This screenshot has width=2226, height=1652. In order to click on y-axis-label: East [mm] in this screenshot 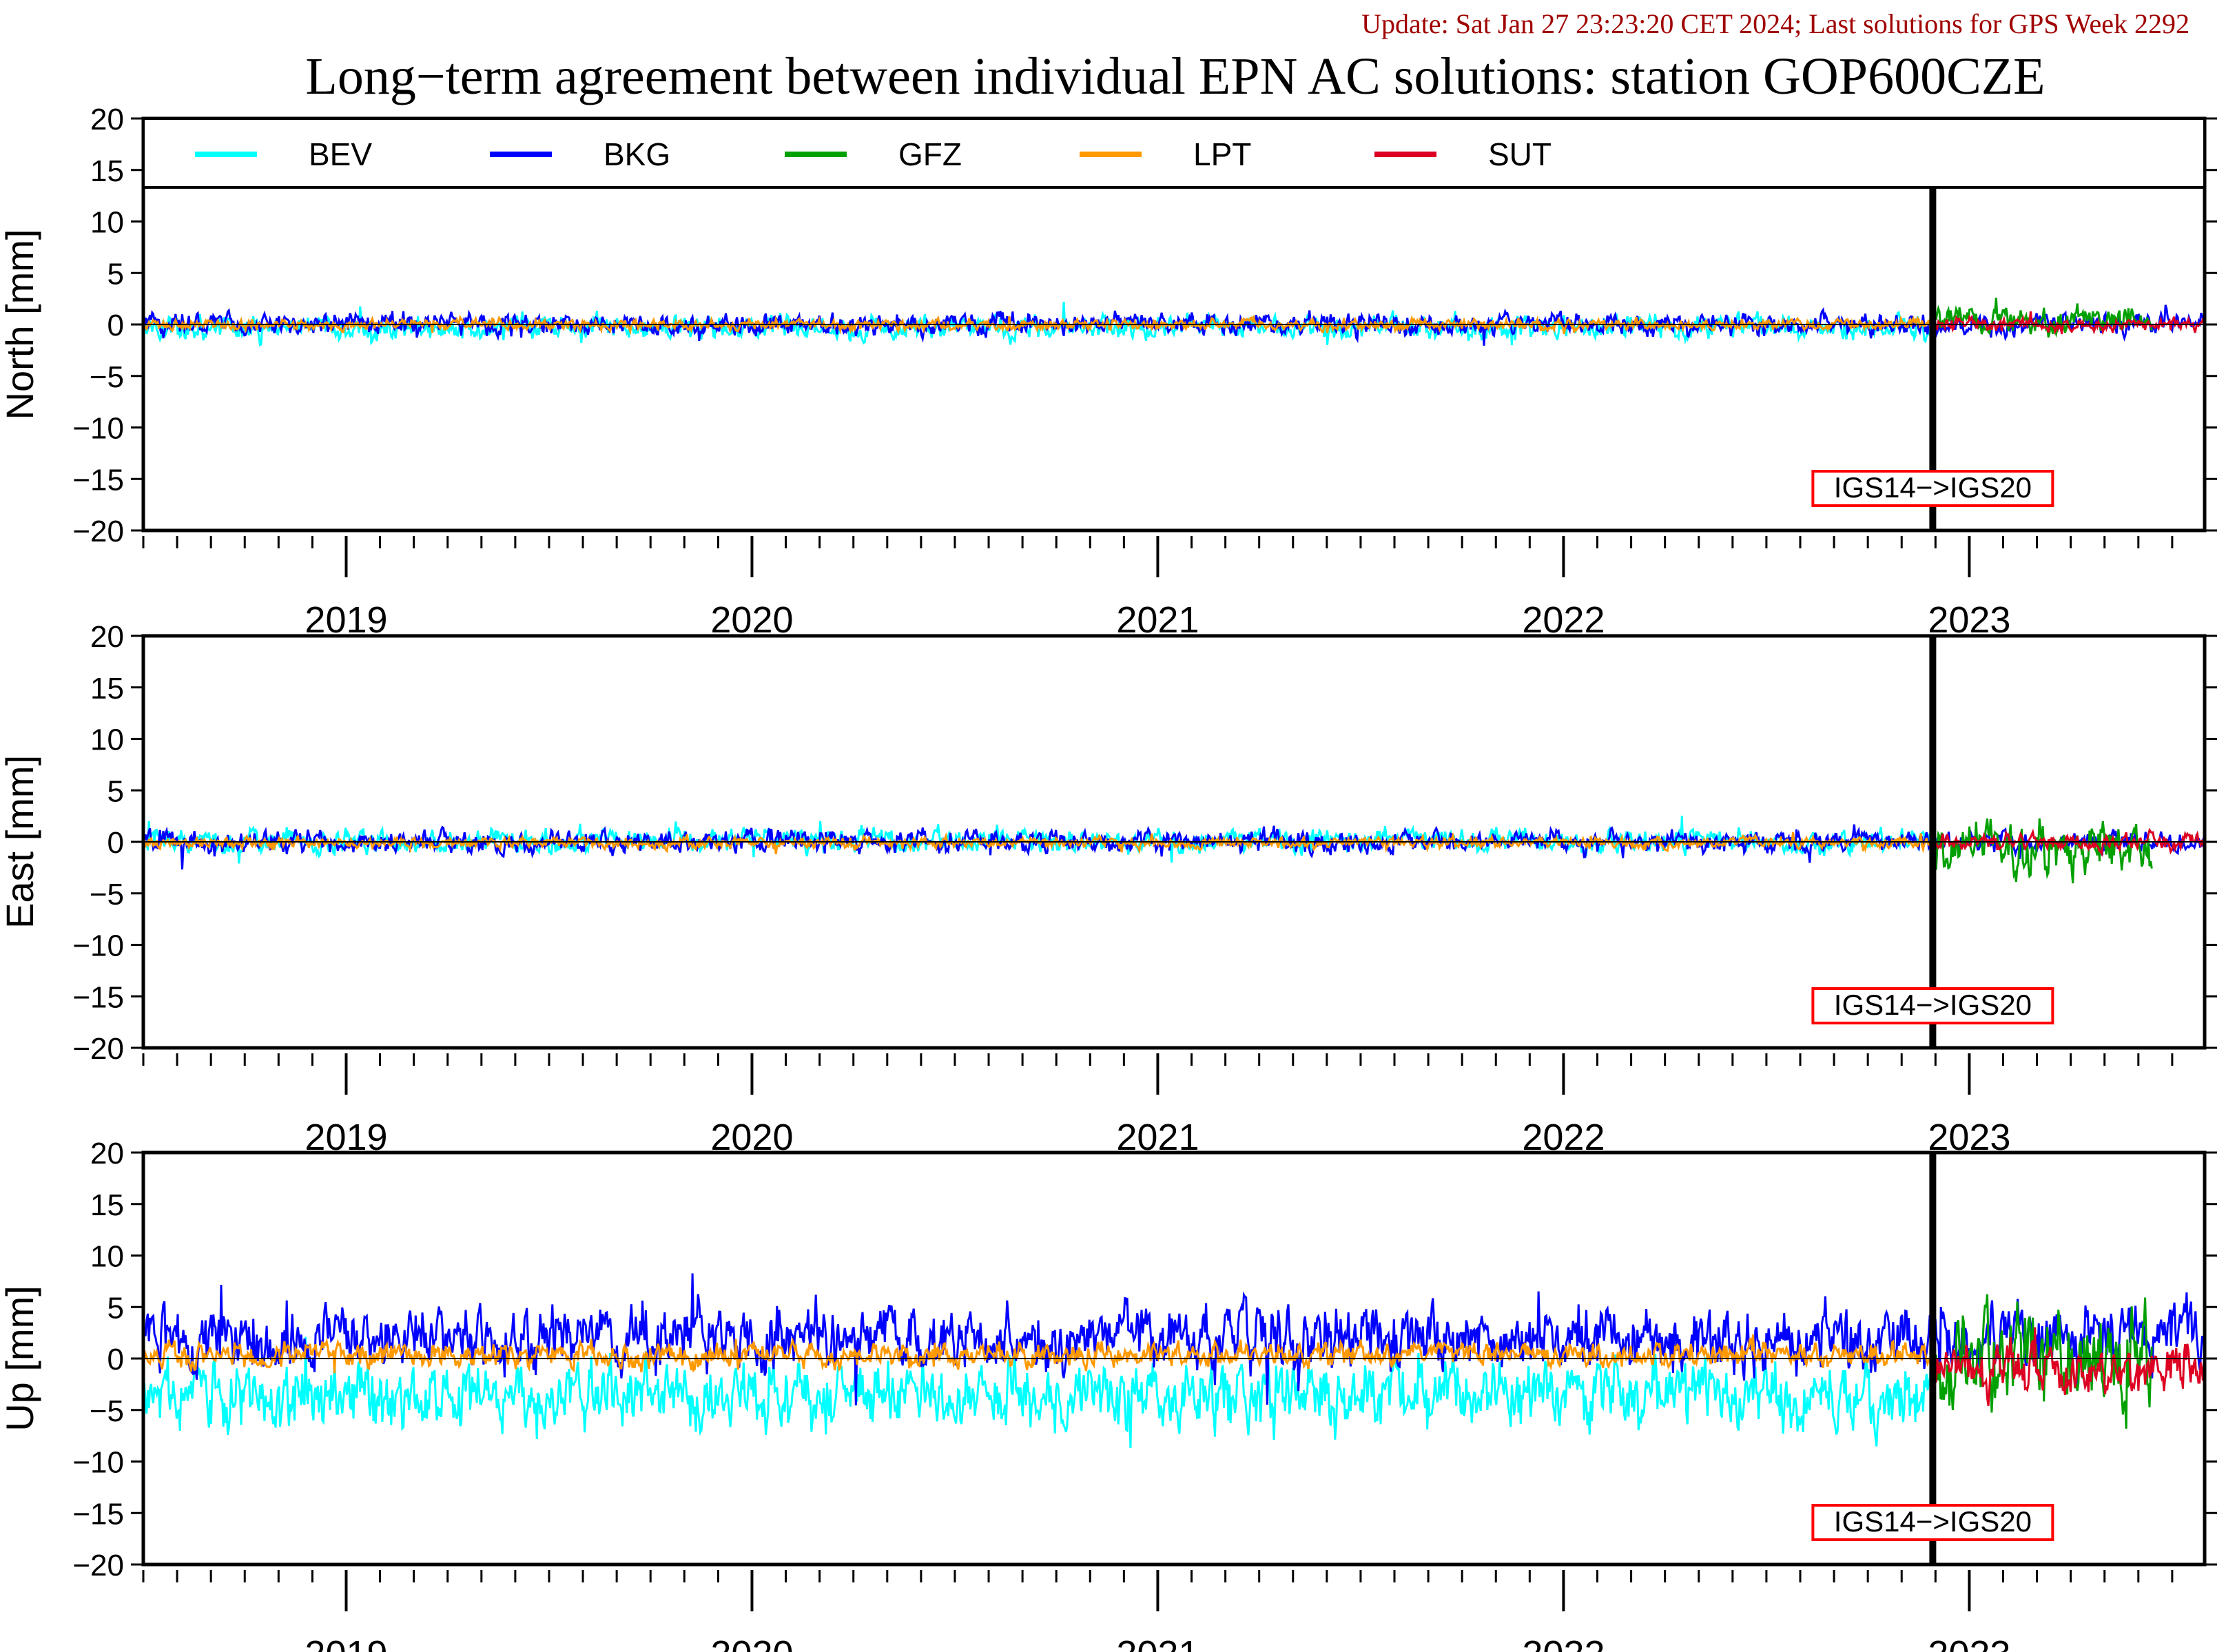, I will do `click(20, 842)`.